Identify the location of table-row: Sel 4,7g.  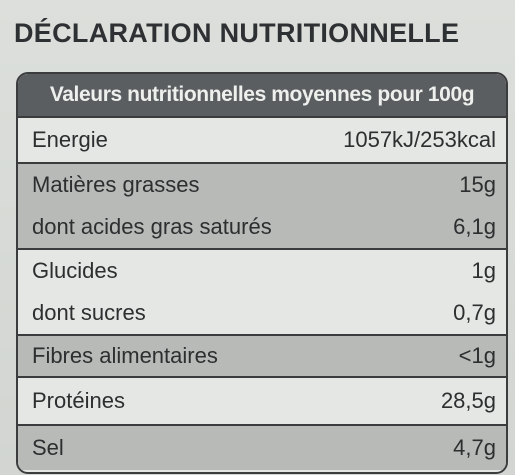
(262, 448).